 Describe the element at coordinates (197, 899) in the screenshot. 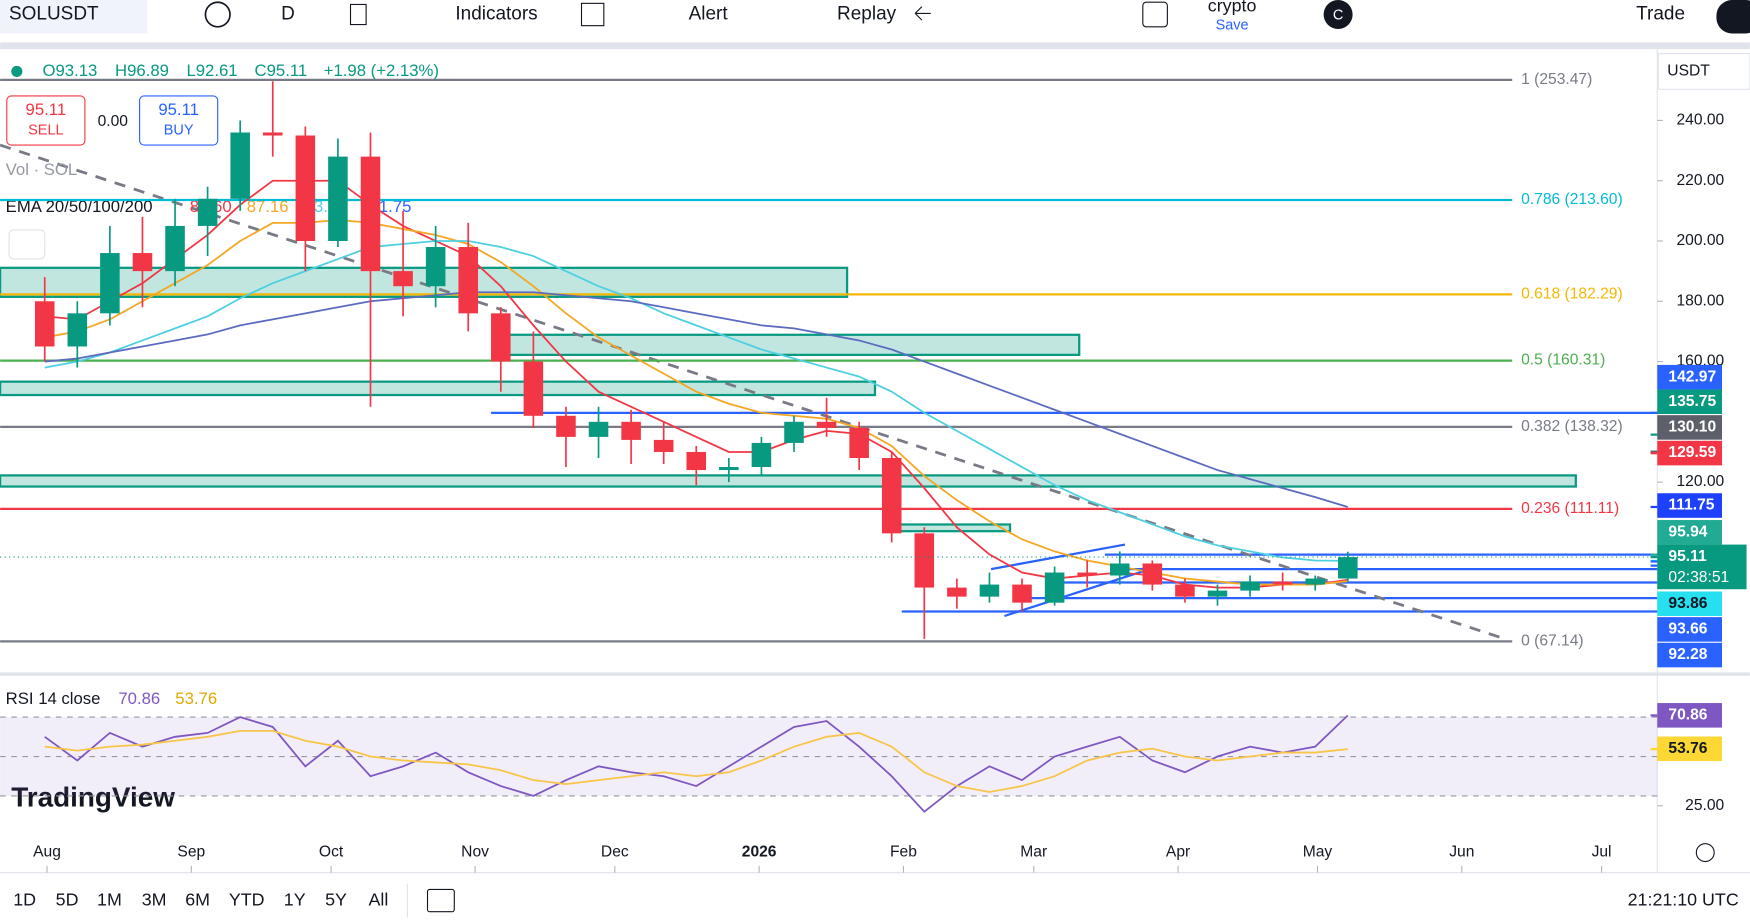

I see `range-button: 6M` at that location.